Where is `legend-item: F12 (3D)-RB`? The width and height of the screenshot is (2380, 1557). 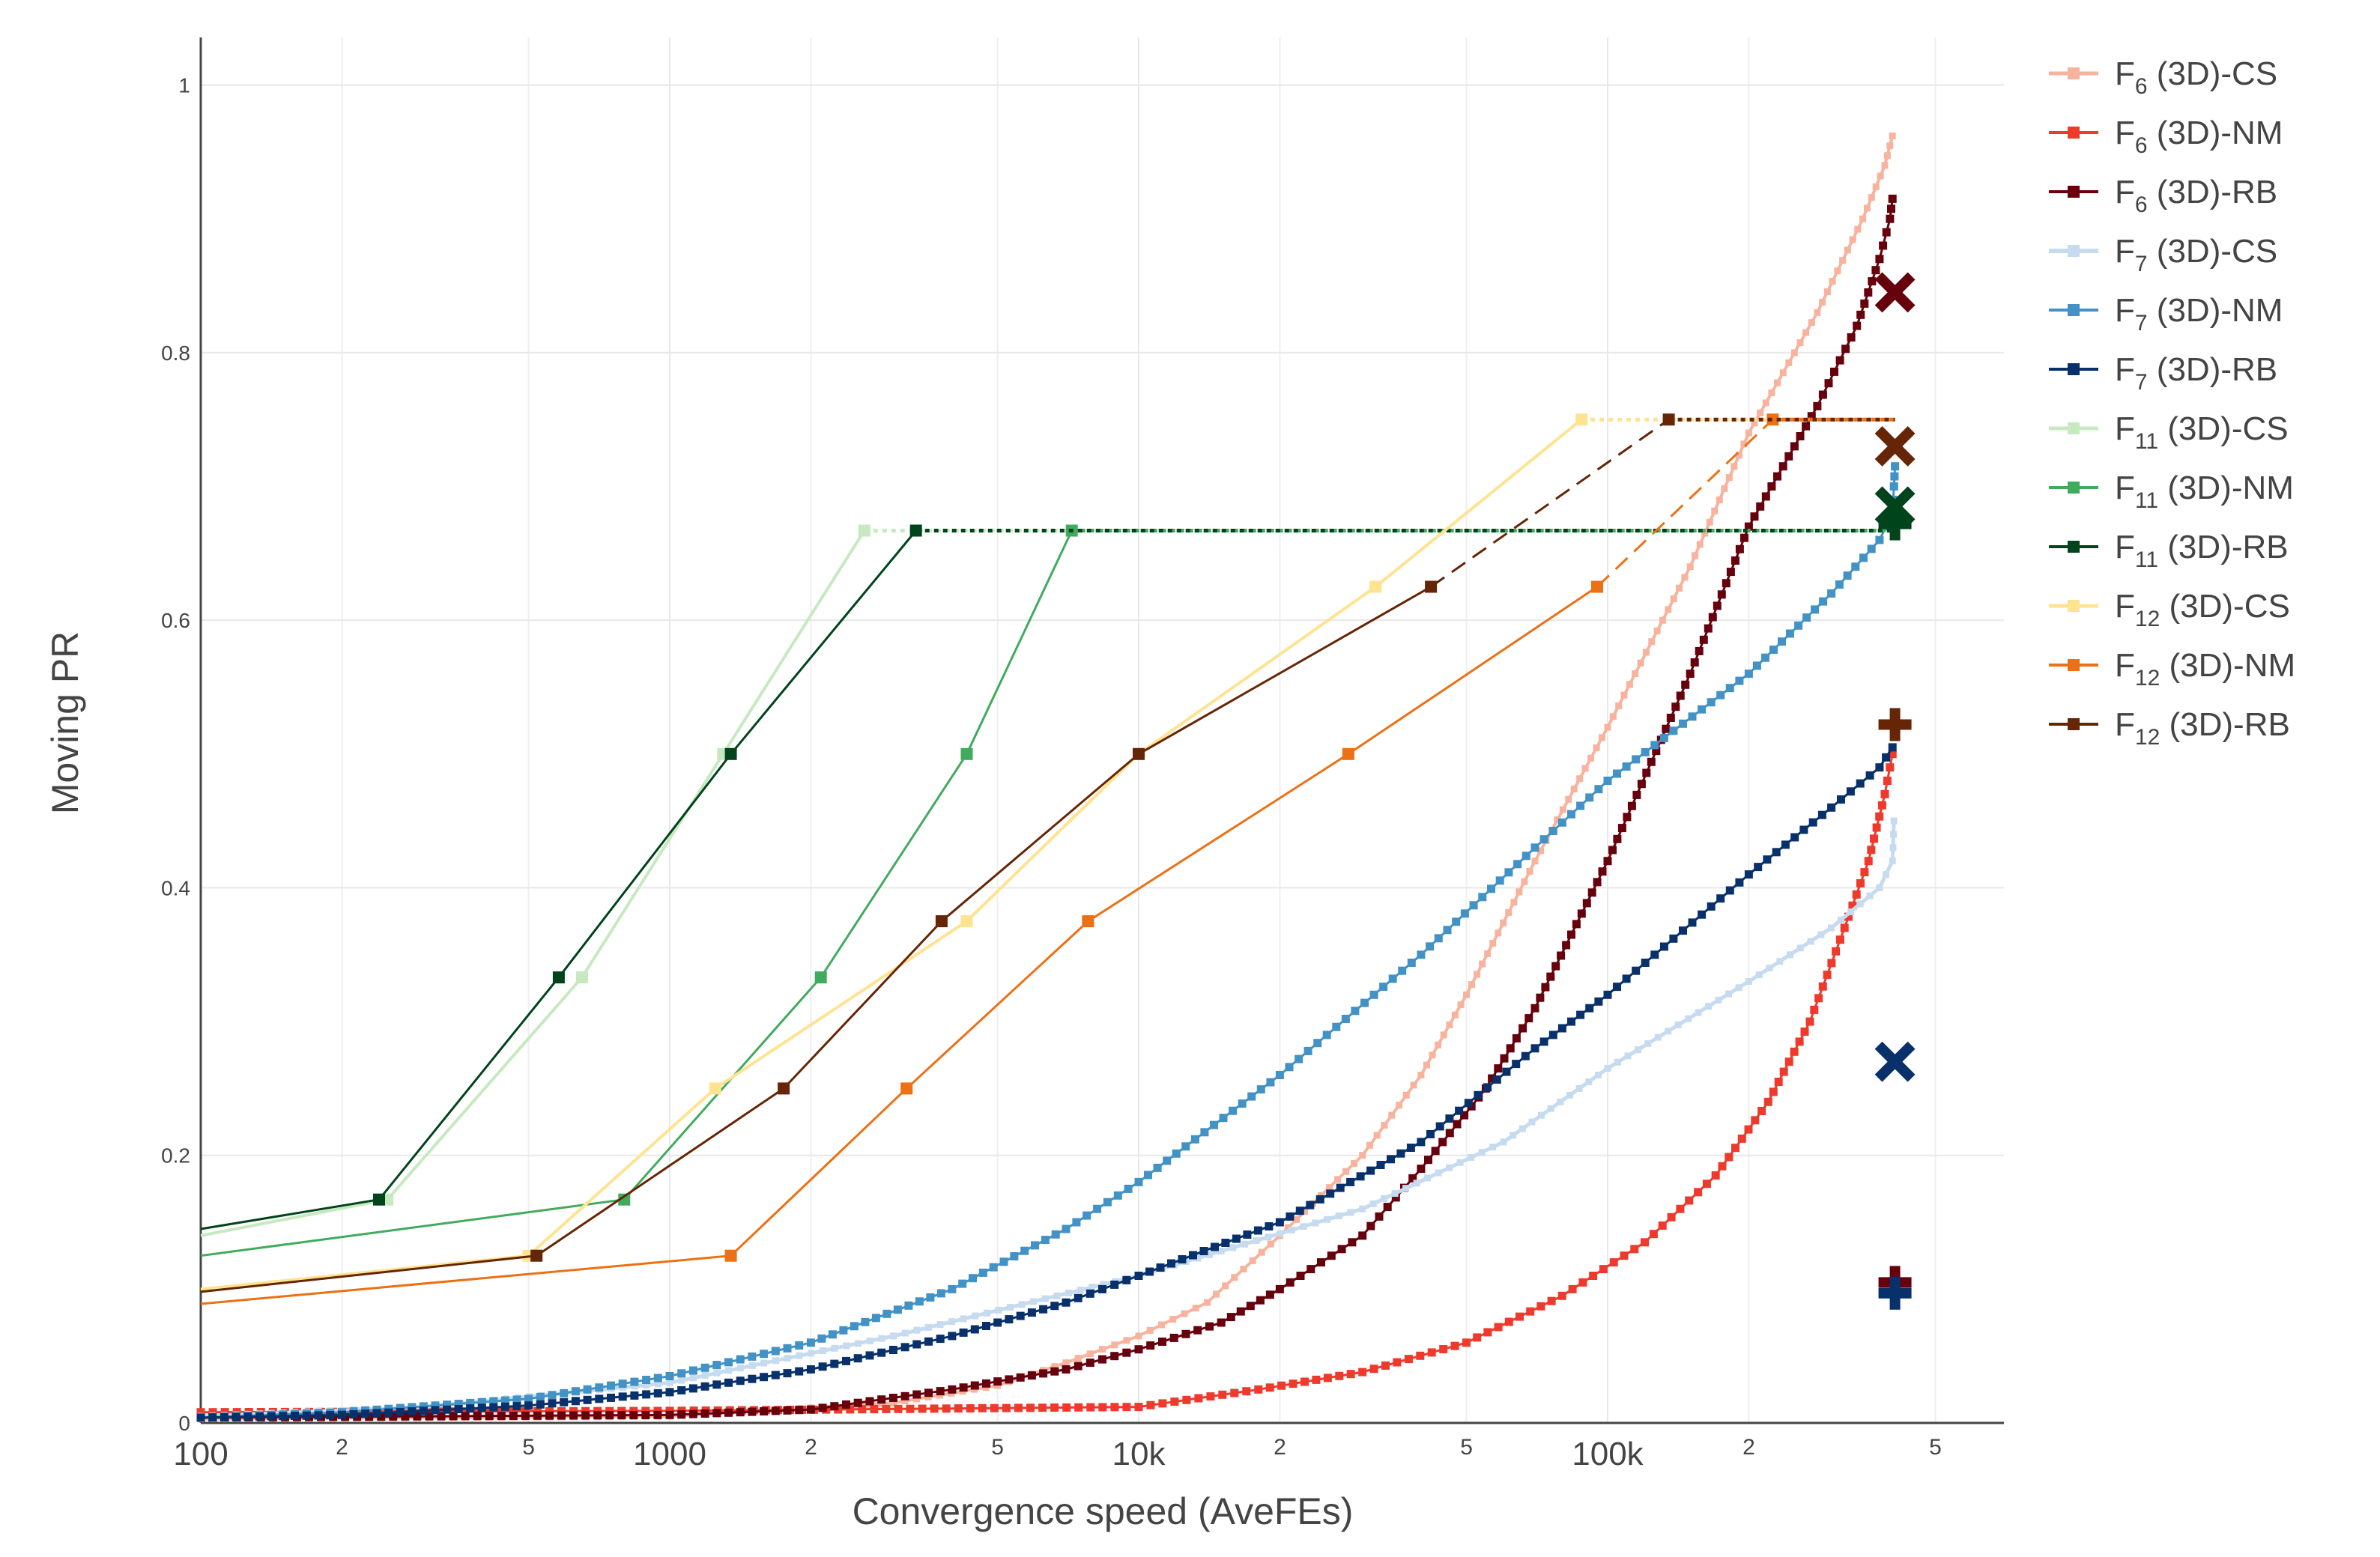
legend-item: F12 (3D)-RB is located at coordinates (2169, 728).